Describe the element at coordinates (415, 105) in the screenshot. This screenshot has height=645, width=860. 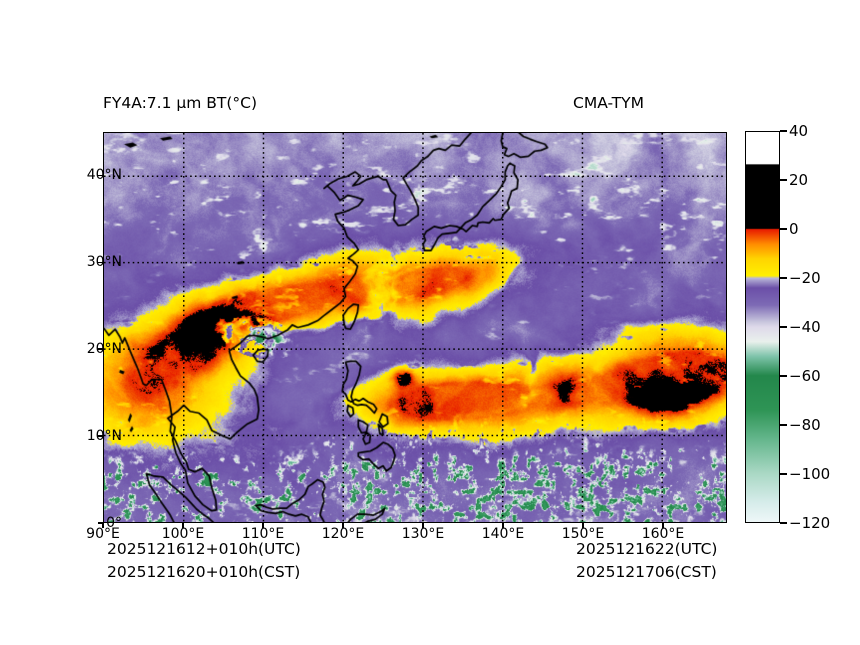
I see `chart-title-row: FY4A:7.1 μm BT(°C) CMA-TYM` at that location.